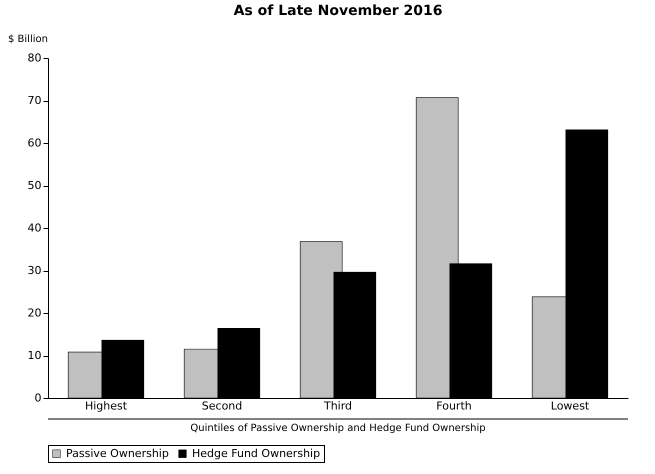 The width and height of the screenshot is (655, 474). I want to click on x-tick-label: Highest, so click(106, 406).